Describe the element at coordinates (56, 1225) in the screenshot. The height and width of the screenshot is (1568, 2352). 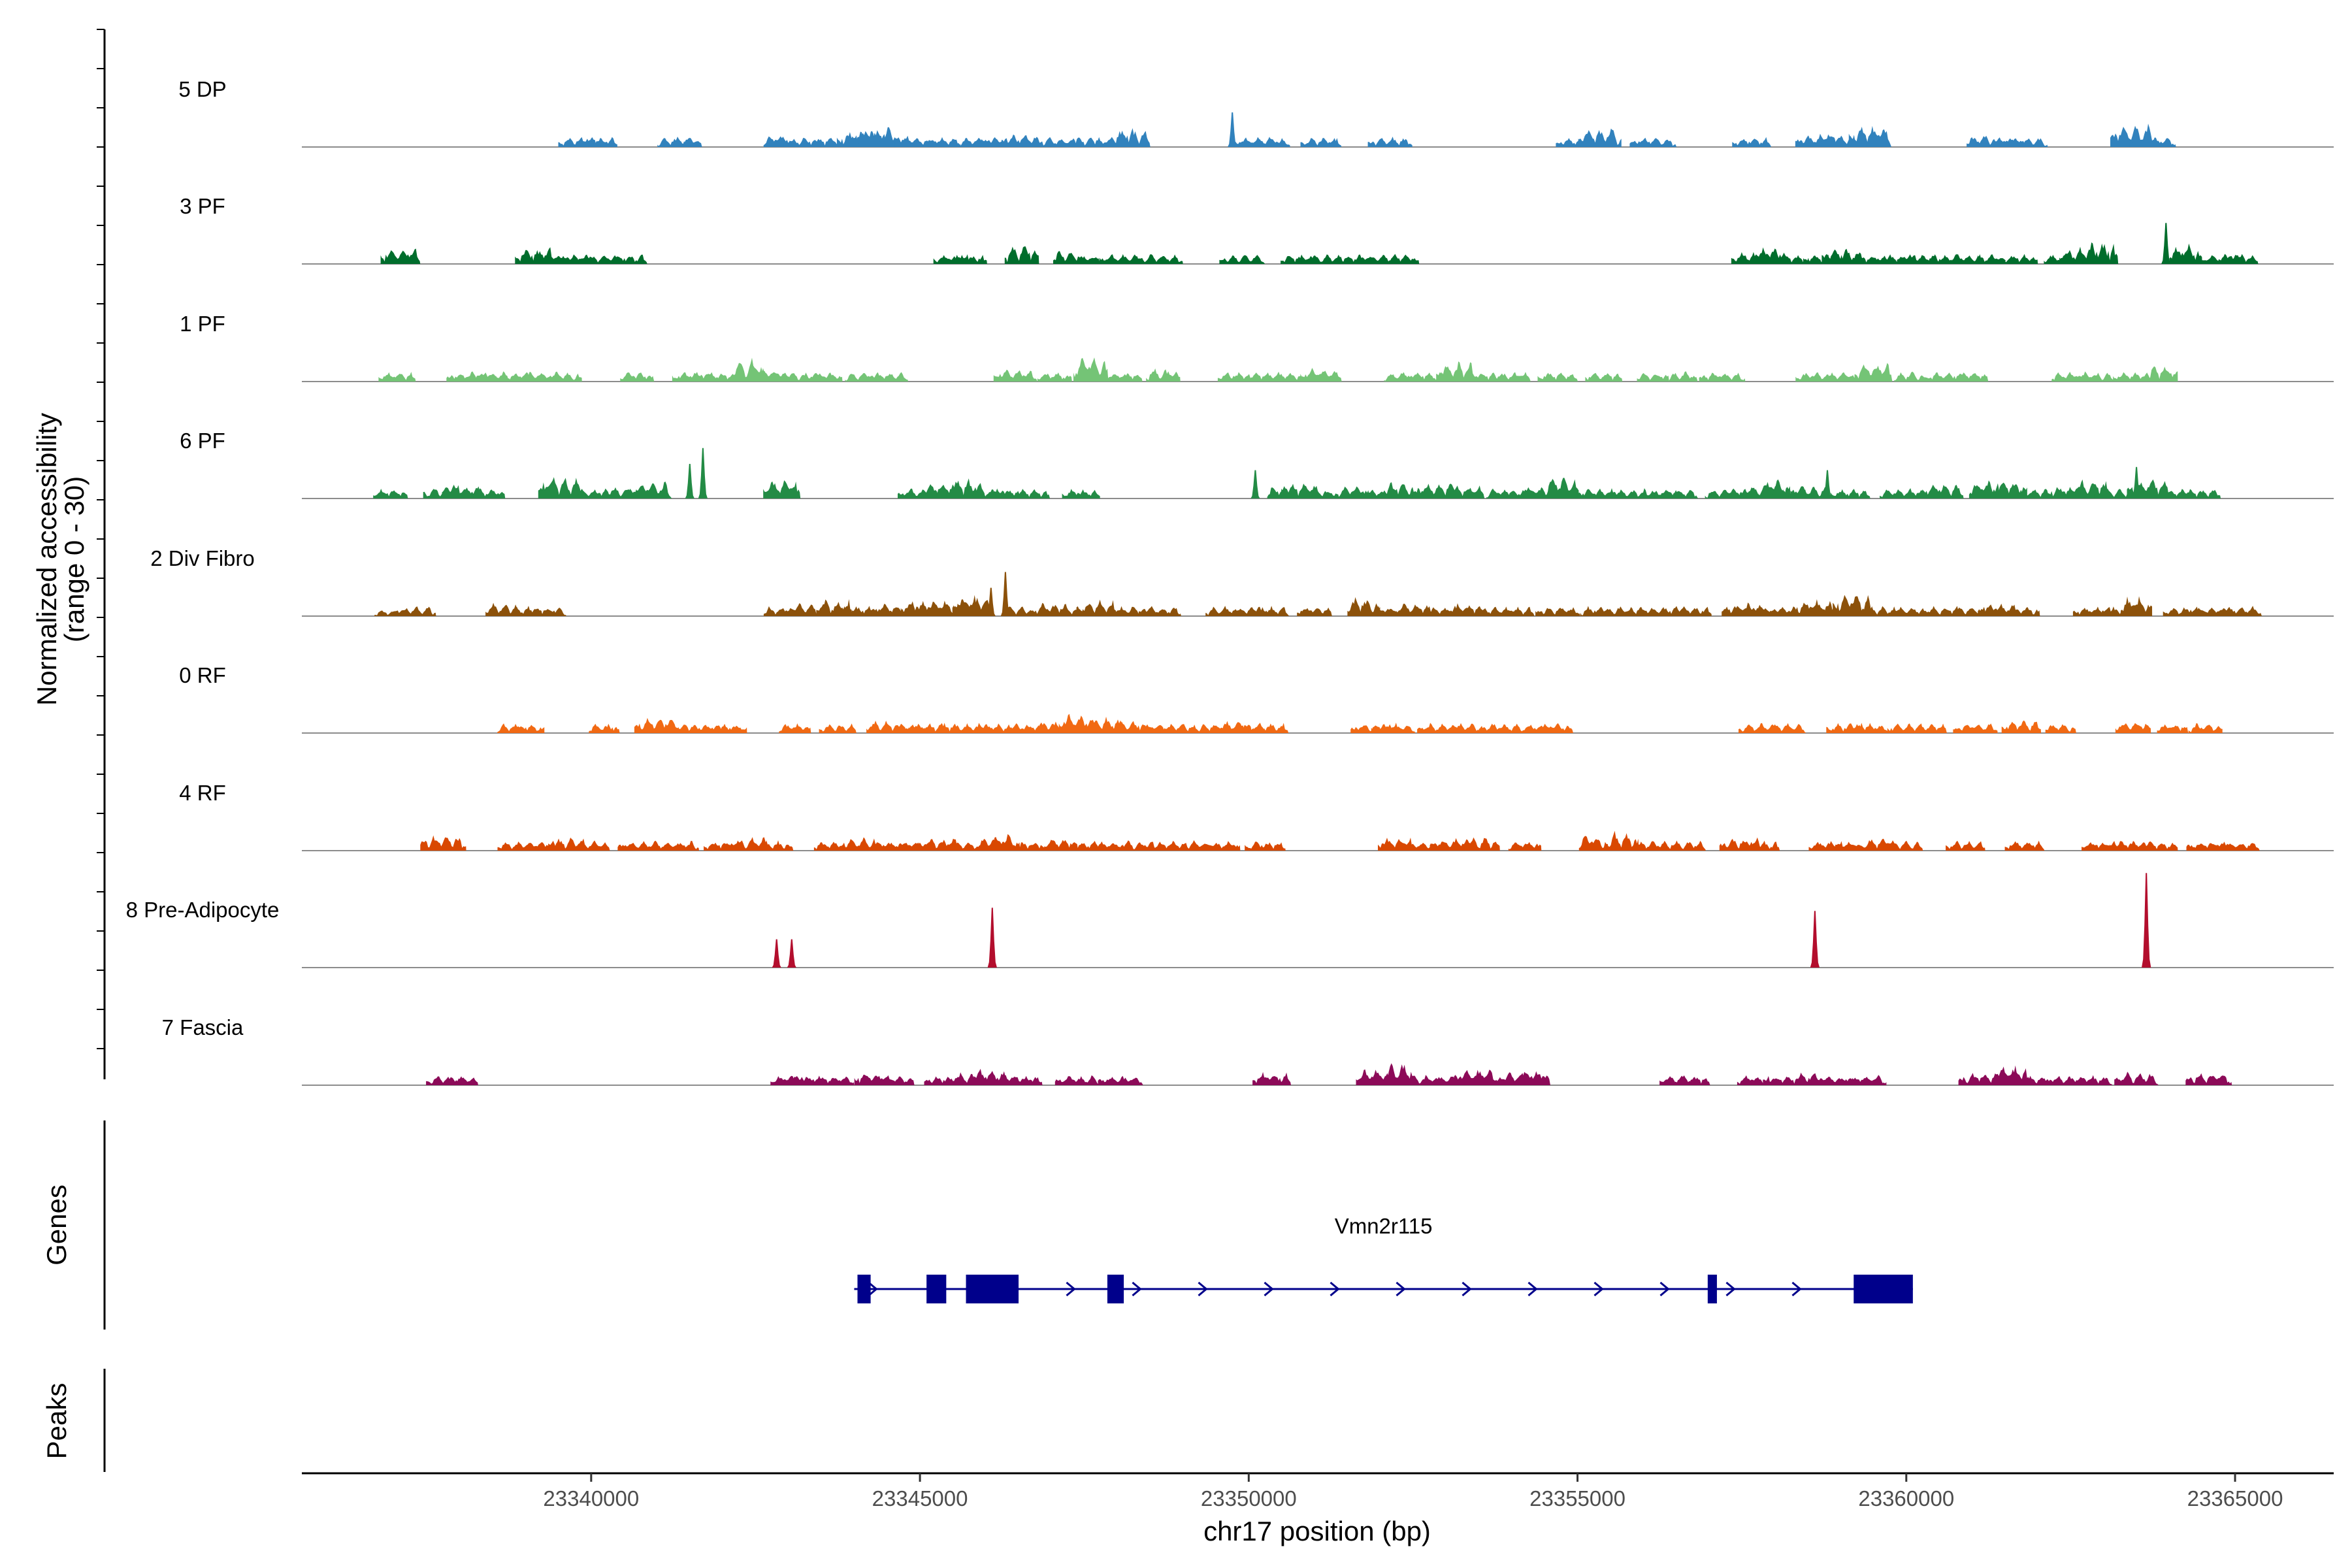
I see `genes-panel-label: Genes` at that location.